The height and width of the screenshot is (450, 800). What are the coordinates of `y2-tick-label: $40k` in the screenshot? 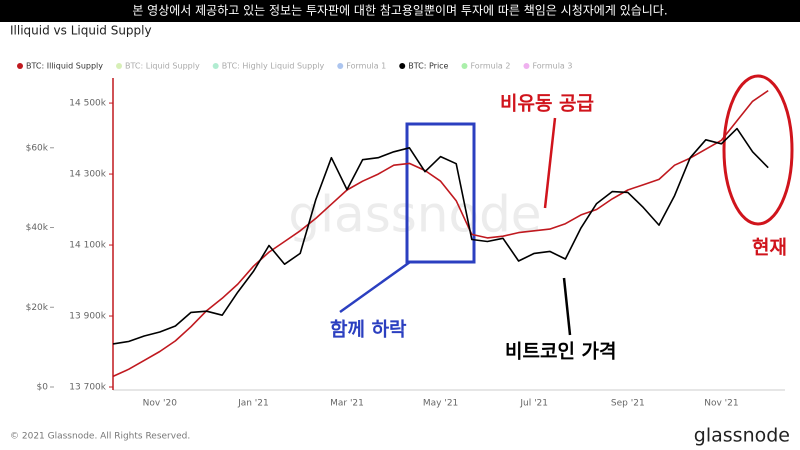 It's located at (37, 228).